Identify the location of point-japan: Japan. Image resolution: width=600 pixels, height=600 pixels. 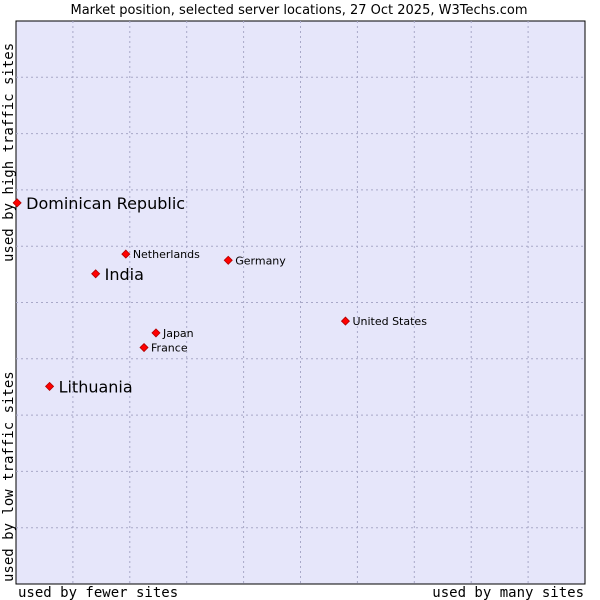
(172, 333).